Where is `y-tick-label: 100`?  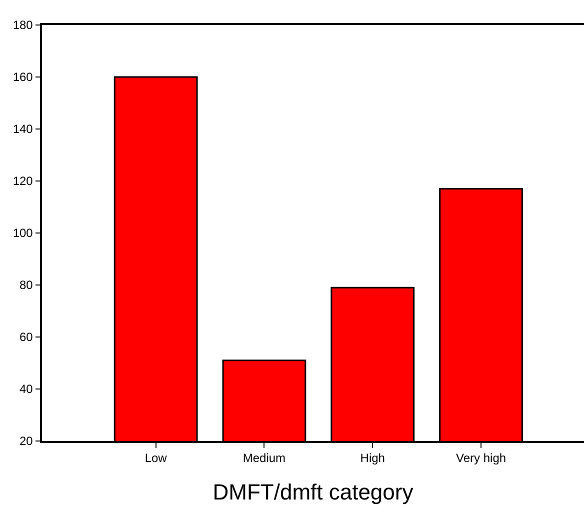 y-tick-label: 100 is located at coordinates (23, 233).